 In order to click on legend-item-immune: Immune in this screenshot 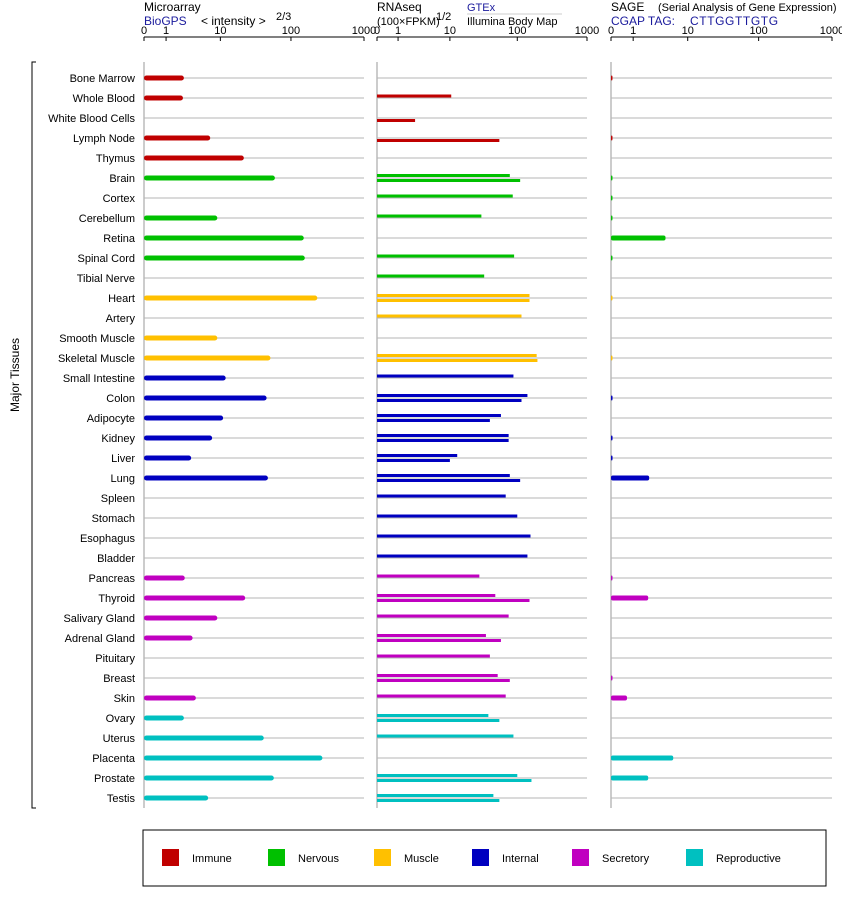, I will do `click(197, 857)`.